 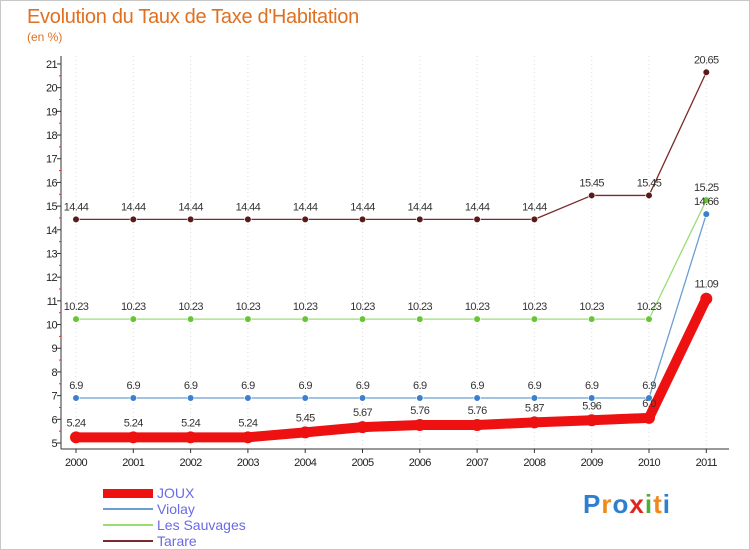 What do you see at coordinates (637, 504) in the screenshot?
I see `logo-letter: x` at bounding box center [637, 504].